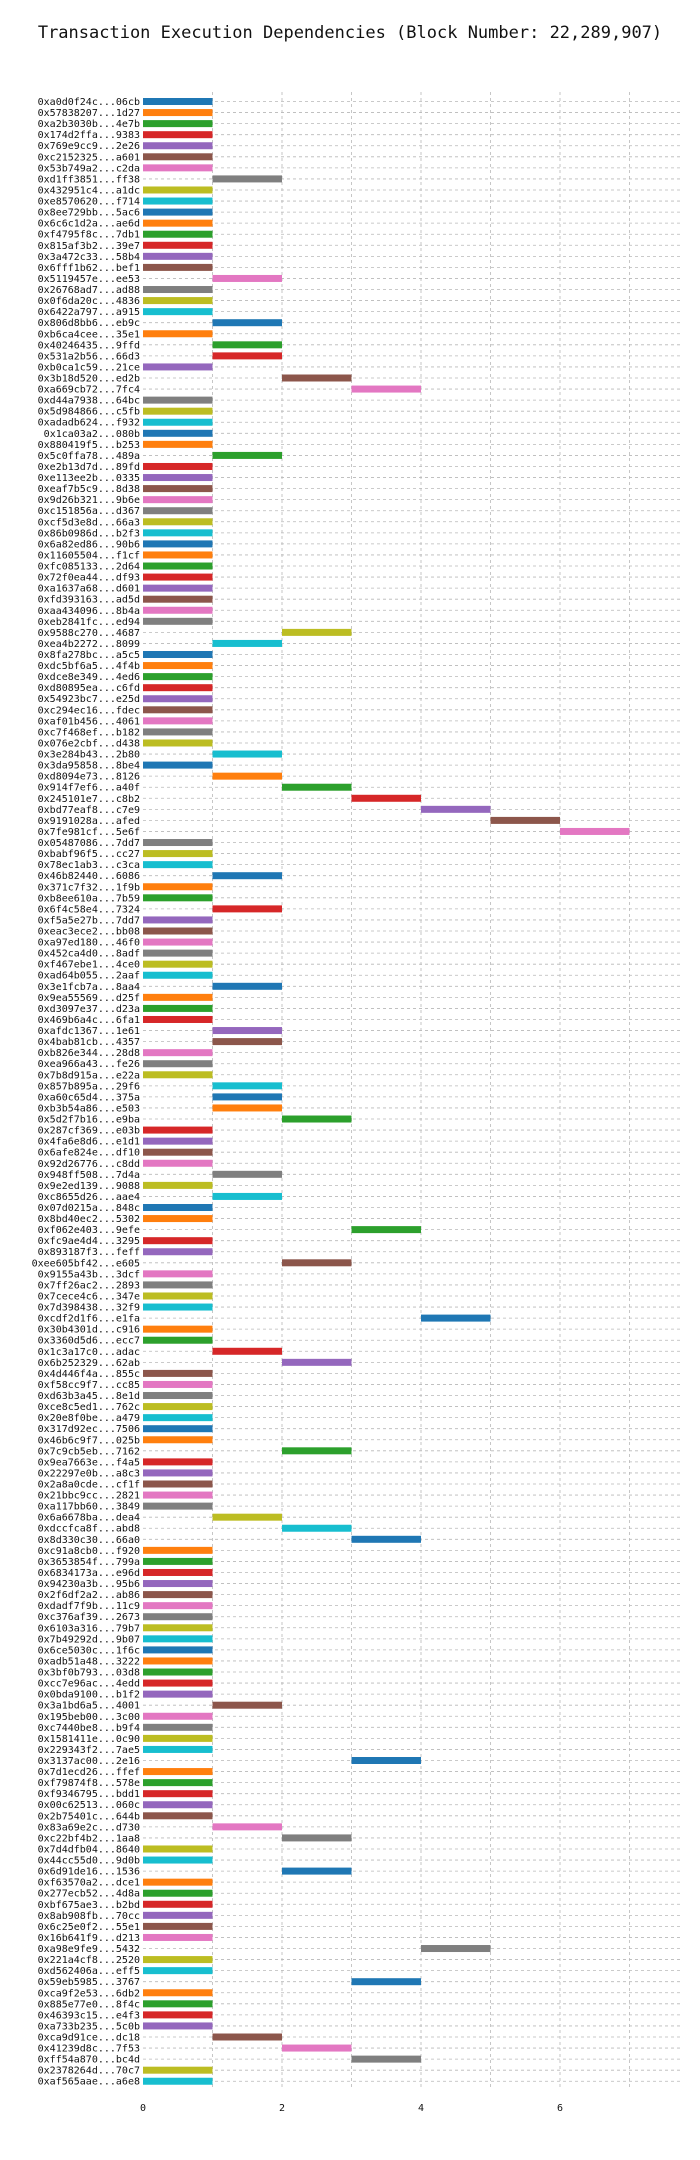  Describe the element at coordinates (89, 1219) in the screenshot. I see `y-tick-label: 0x8bd40ec2...5302` at that location.